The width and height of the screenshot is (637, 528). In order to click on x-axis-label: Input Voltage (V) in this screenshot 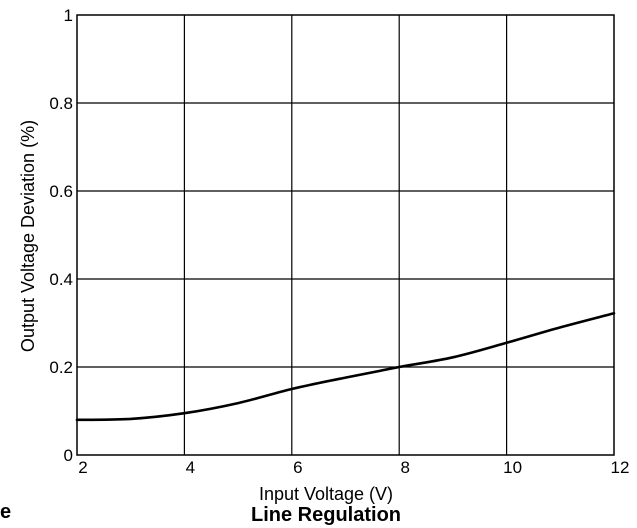, I will do `click(326, 494)`.